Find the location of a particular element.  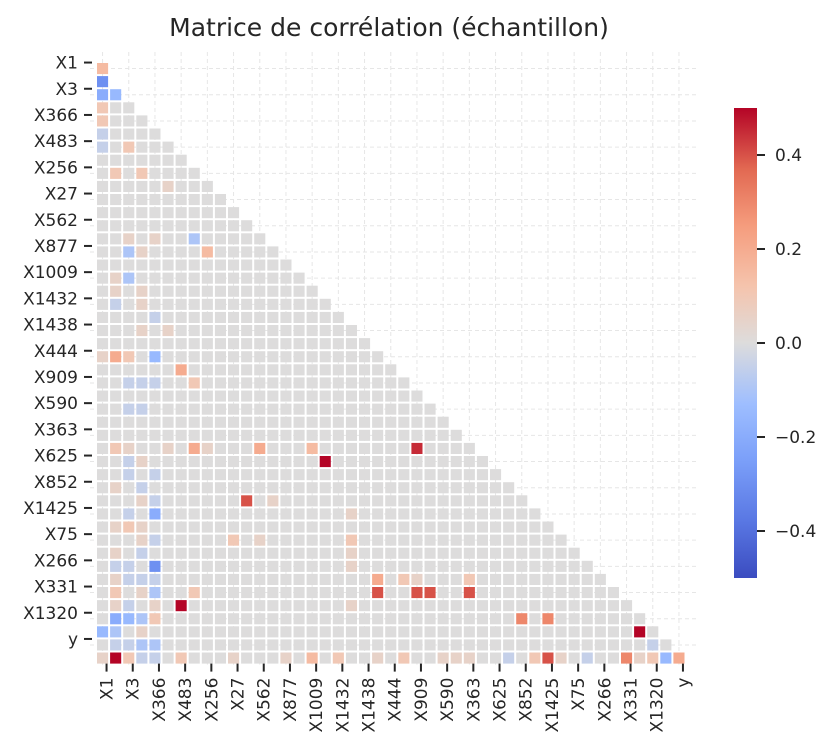

x-tick-label: X366 is located at coordinates (160, 700).